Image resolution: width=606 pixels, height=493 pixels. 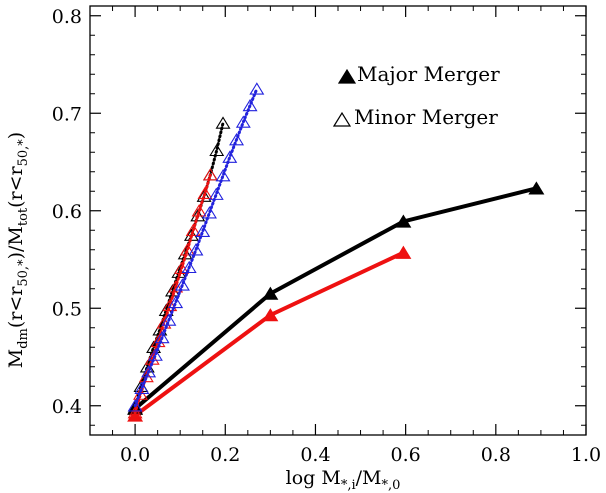 I want to click on x-tick-label: 0.8, so click(x=496, y=455).